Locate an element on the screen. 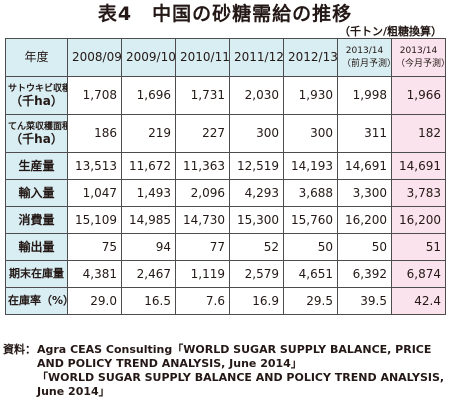 The width and height of the screenshot is (450, 404). table-cell: 11,672 is located at coordinates (148, 166).